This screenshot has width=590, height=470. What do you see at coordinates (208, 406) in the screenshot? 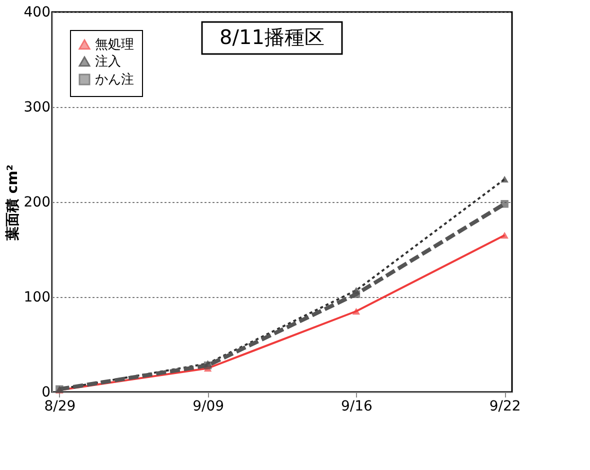
I see `x-tick-label: 9/09` at bounding box center [208, 406].